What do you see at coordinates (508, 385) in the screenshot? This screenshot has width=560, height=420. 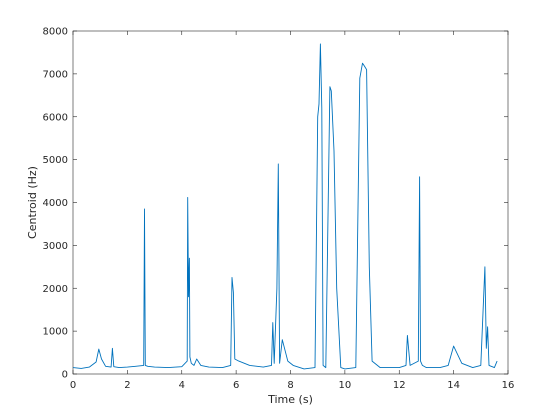 I see `x-tick-label: 16` at bounding box center [508, 385].